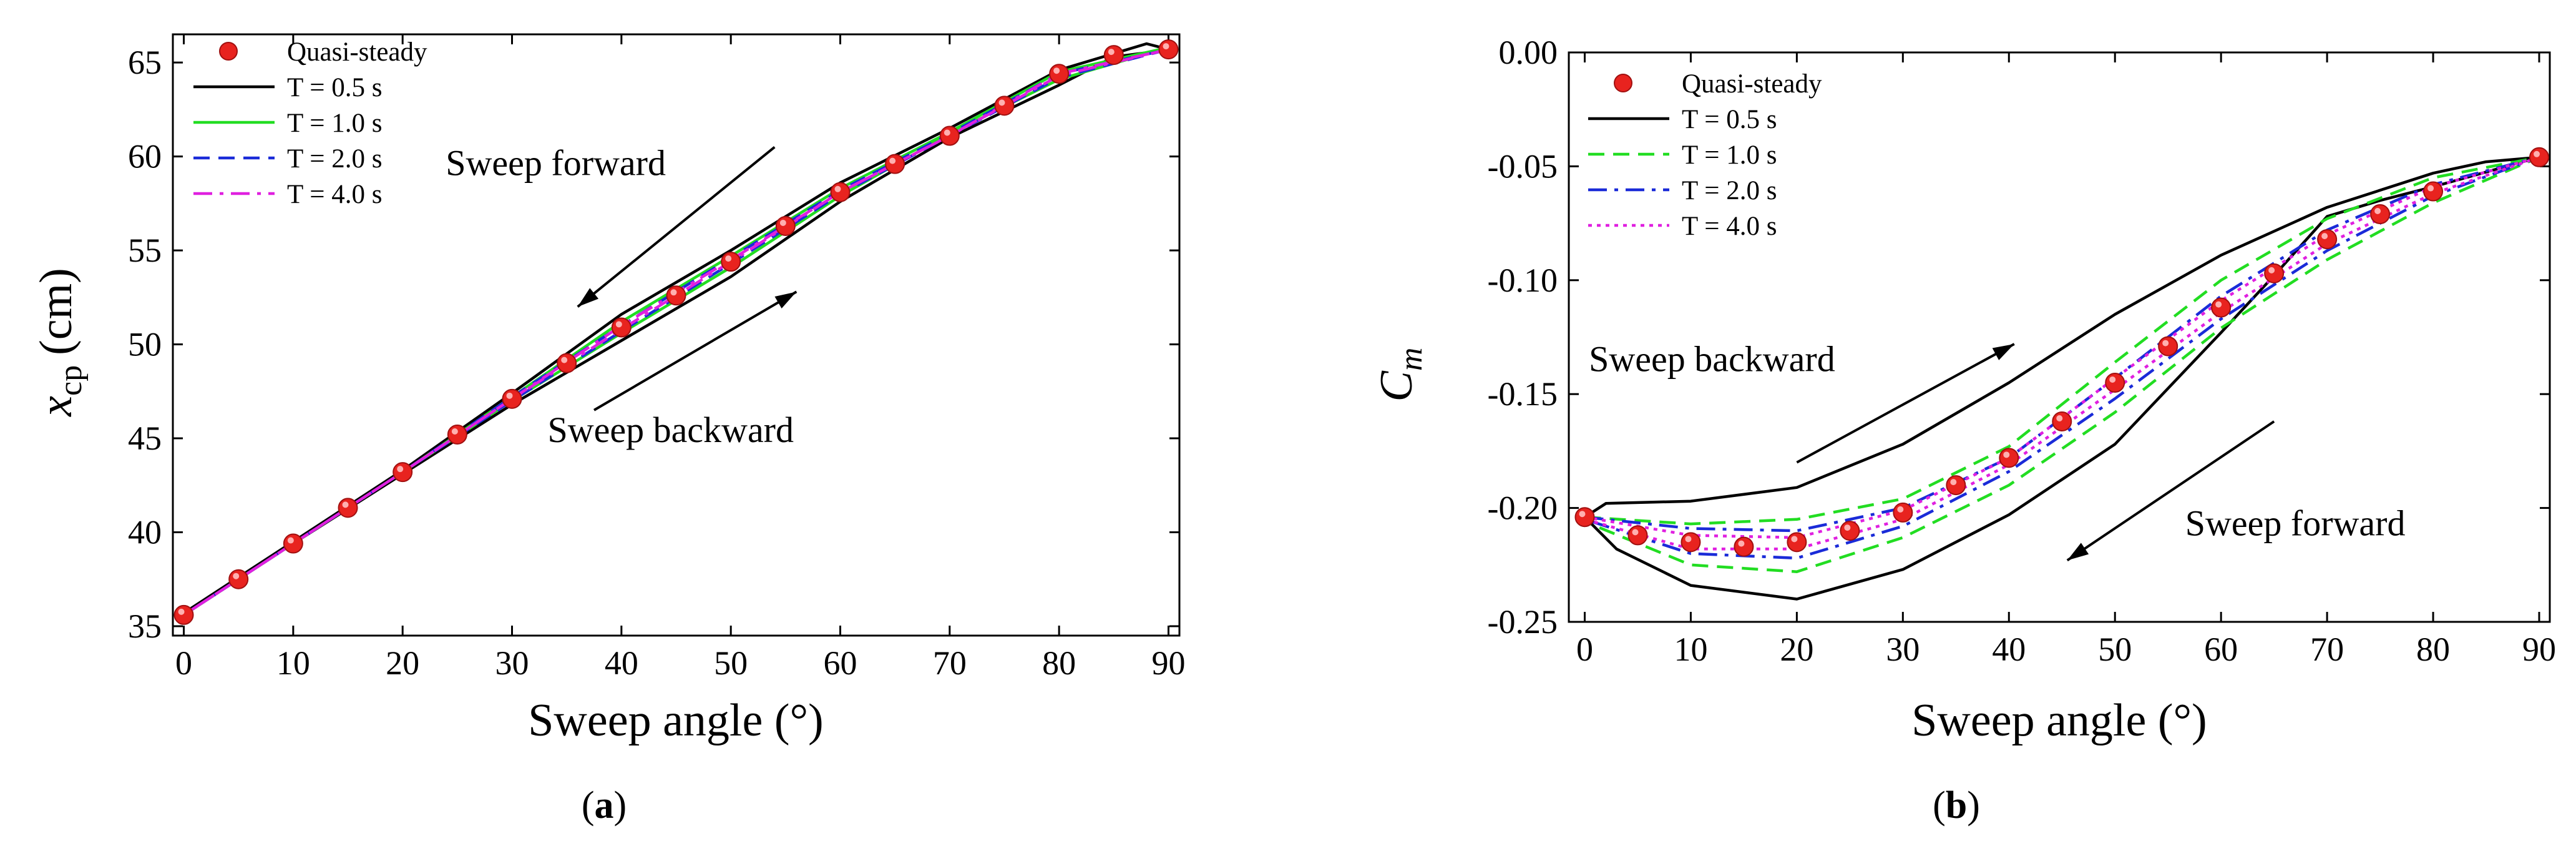 The width and height of the screenshot is (2576, 851). I want to click on panel-a-annotation-text: Sweep forward, so click(556, 163).